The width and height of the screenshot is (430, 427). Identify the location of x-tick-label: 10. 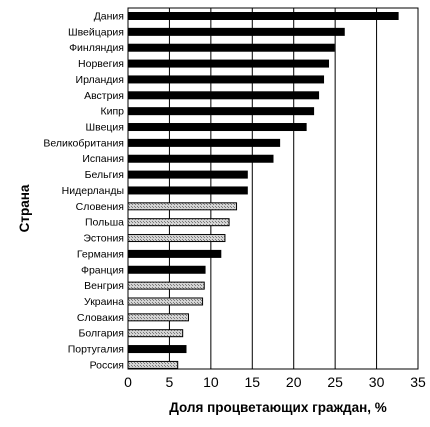
(211, 382).